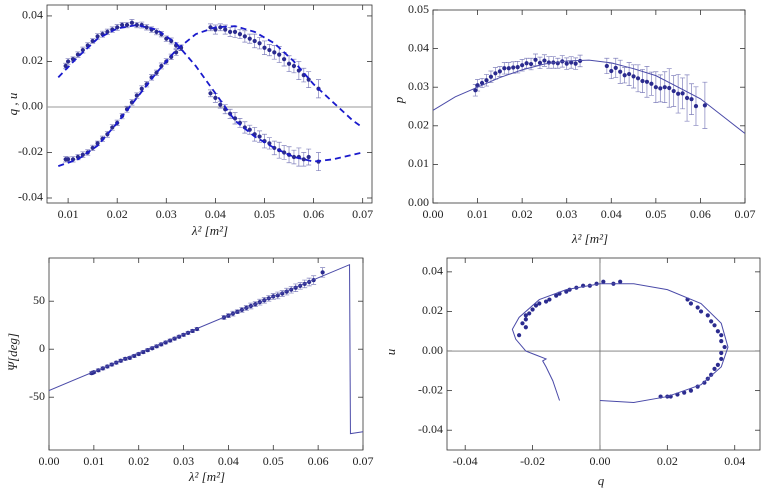  I want to click on y-tick-label: -50, so click(37, 396).